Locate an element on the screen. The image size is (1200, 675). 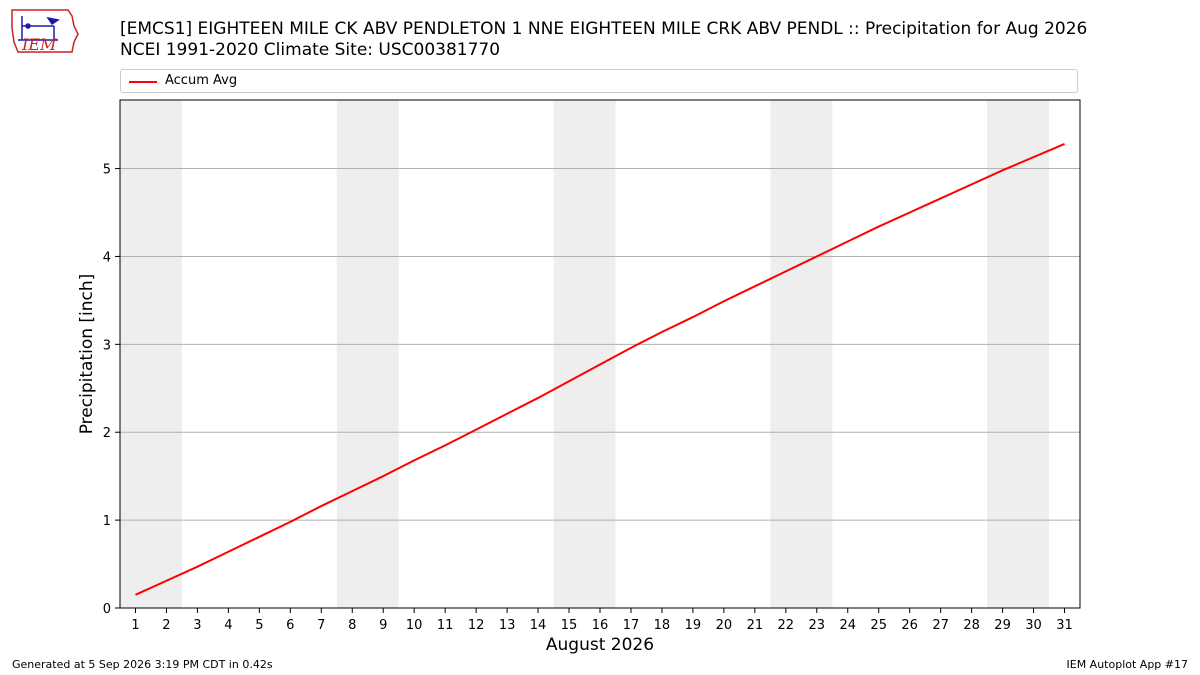
y-tick-label-4: 4 is located at coordinates (107, 257).